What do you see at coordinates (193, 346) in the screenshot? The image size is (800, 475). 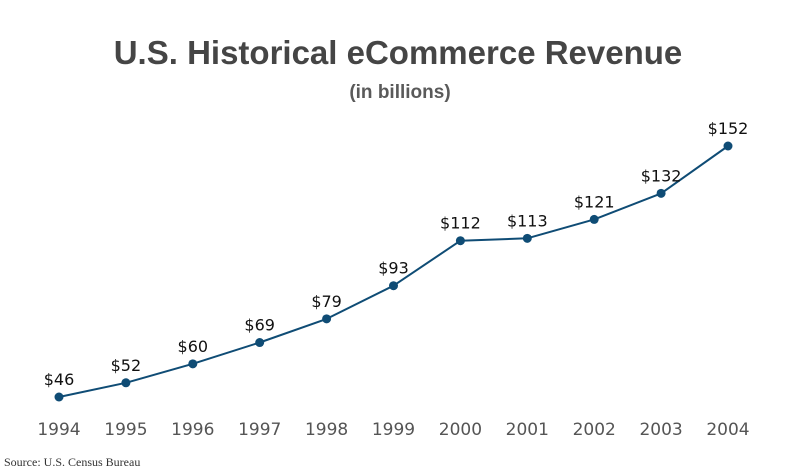 I see `data-label-1996: $60` at bounding box center [193, 346].